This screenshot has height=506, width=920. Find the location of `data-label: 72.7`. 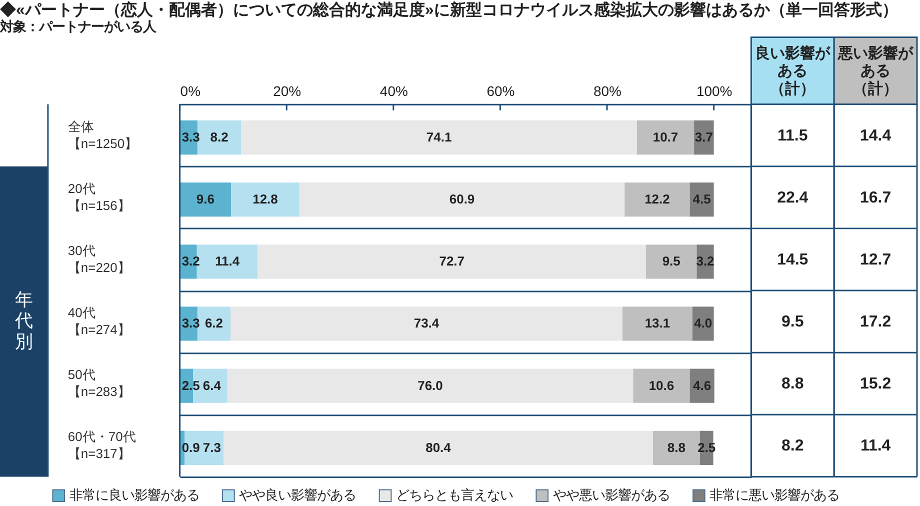

data-label: 72.7 is located at coordinates (451, 261).